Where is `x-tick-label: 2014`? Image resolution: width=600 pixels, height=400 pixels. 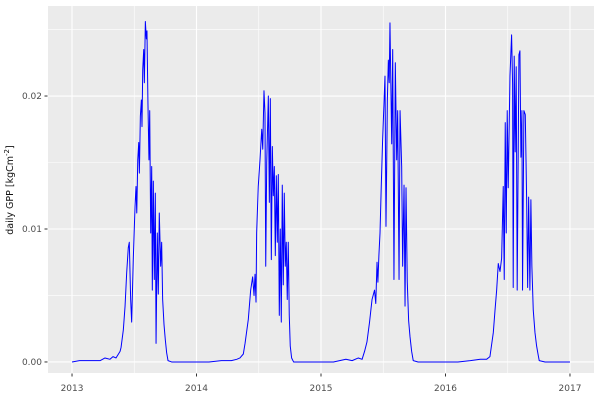
x-tick-label: 2014 is located at coordinates (196, 389).